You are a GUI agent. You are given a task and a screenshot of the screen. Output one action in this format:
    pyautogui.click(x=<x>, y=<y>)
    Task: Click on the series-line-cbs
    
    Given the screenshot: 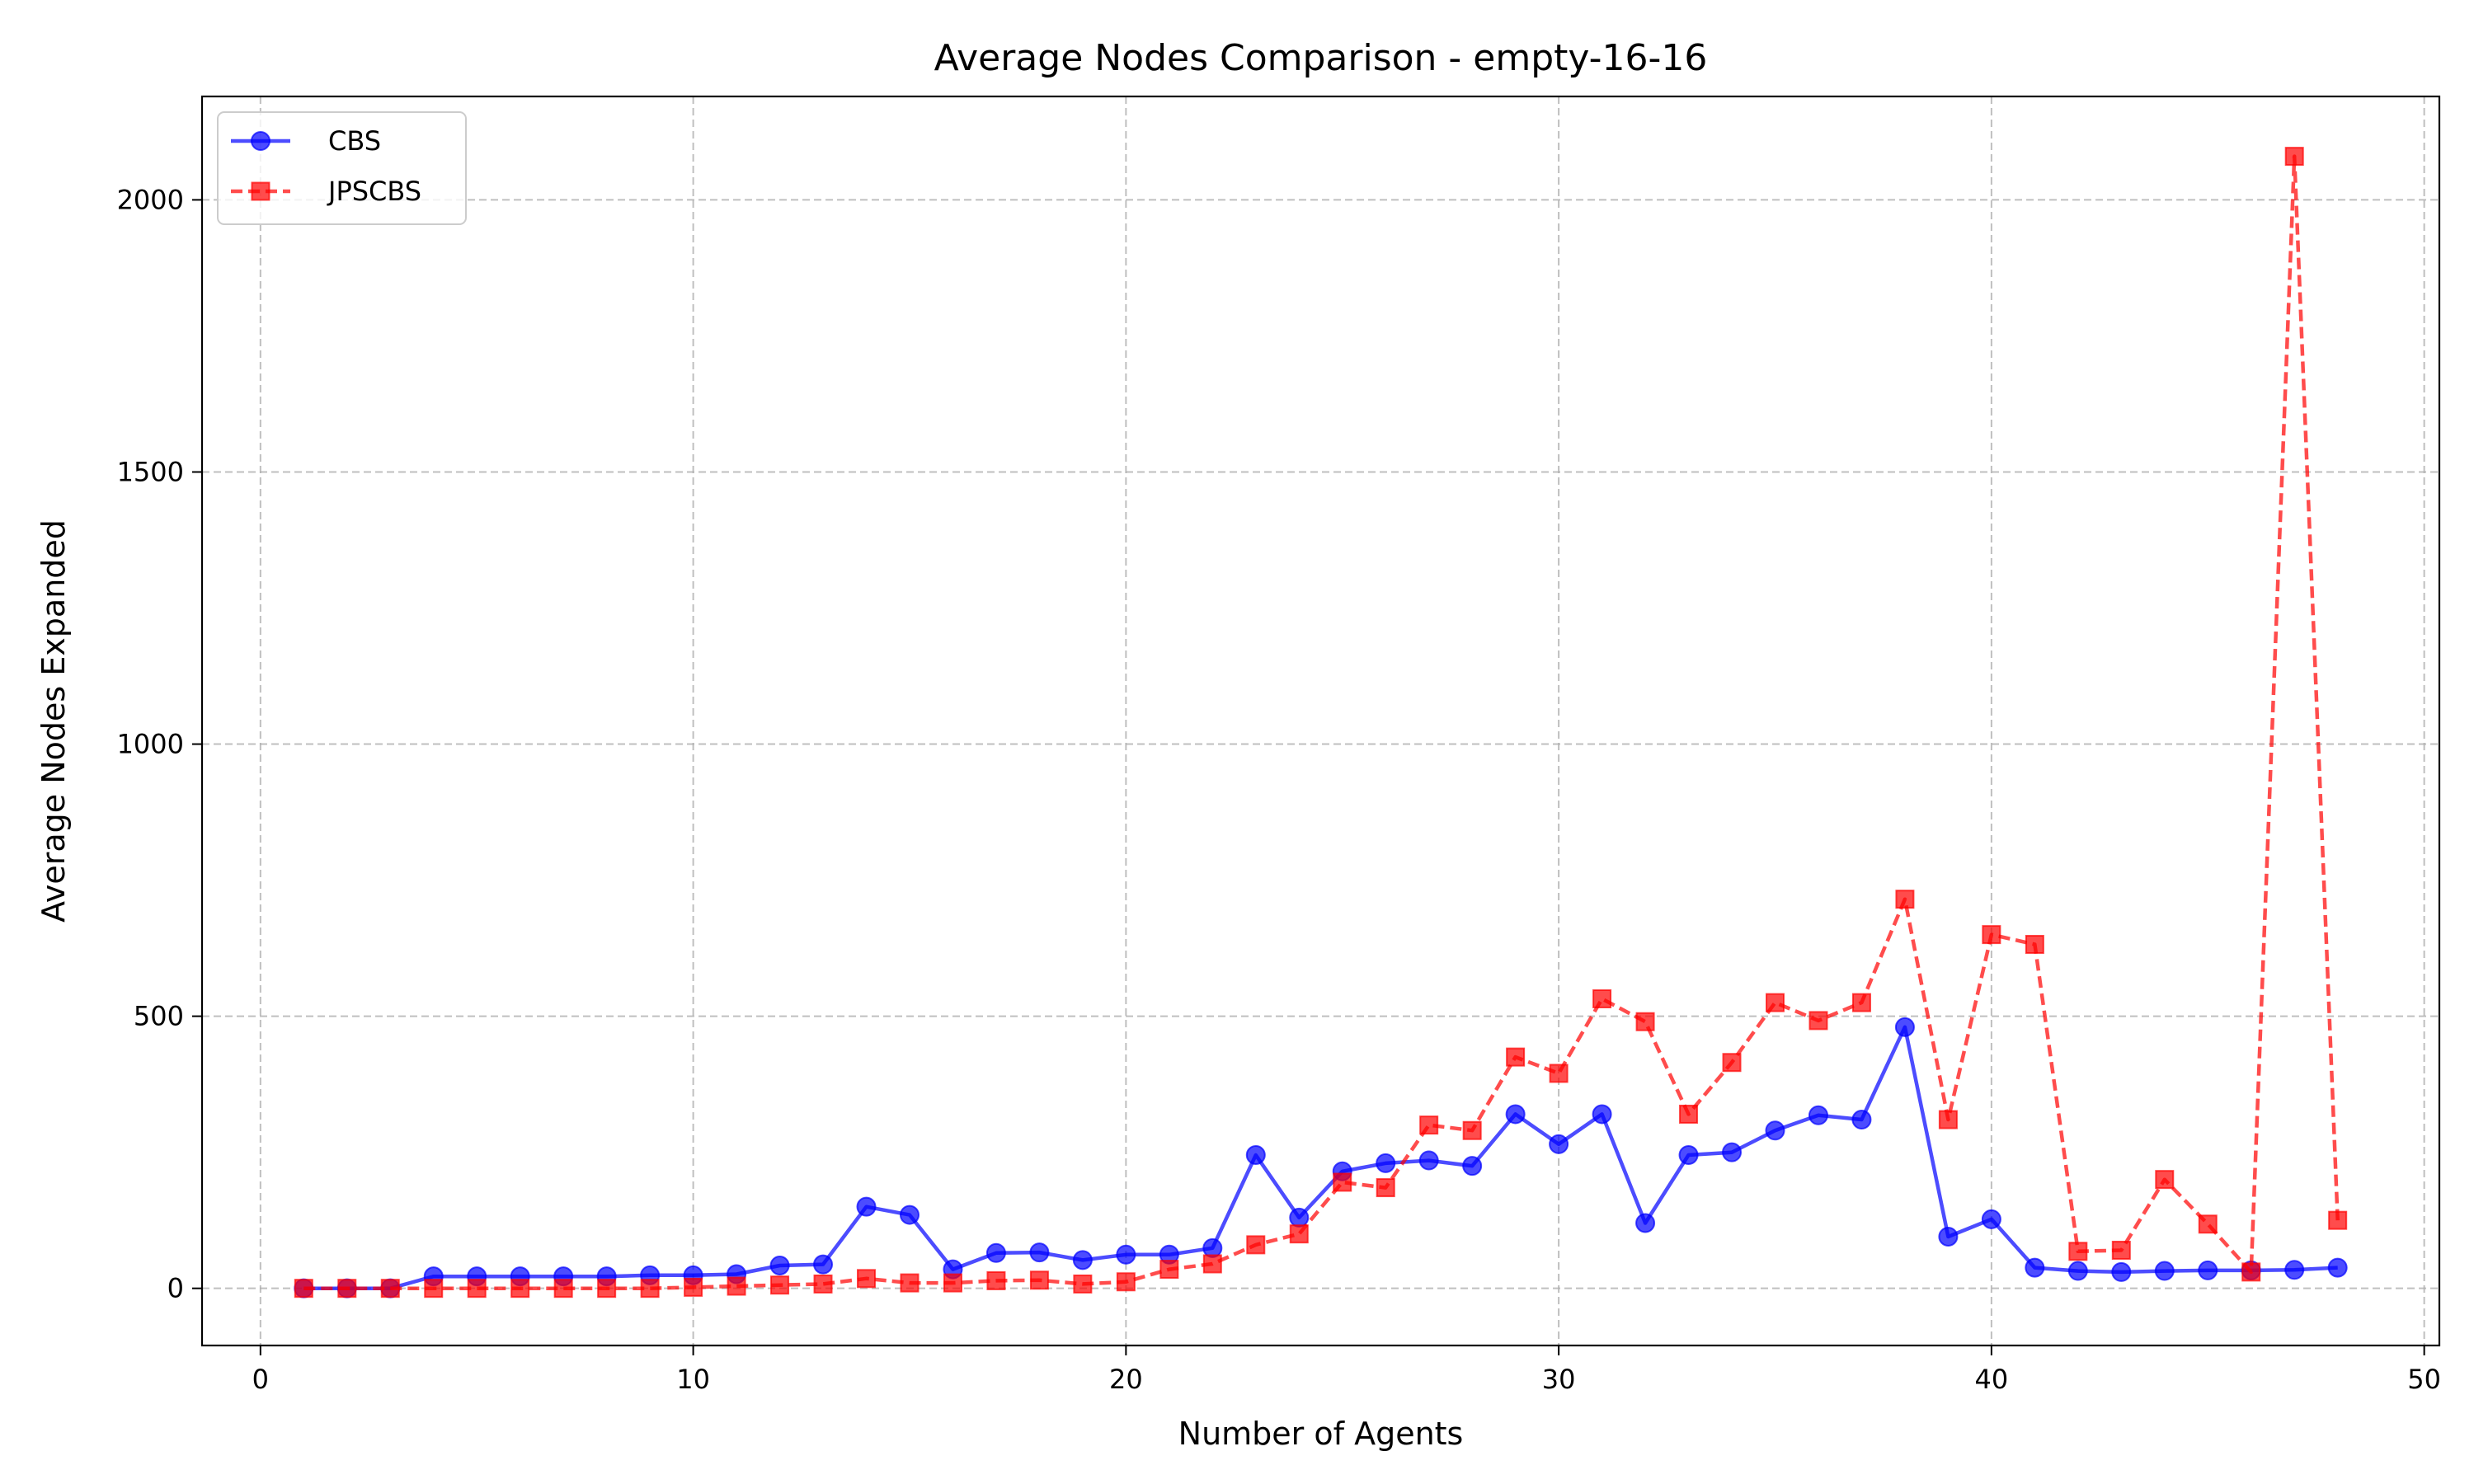 What is the action you would take?
    pyautogui.click(x=1320, y=1157)
    